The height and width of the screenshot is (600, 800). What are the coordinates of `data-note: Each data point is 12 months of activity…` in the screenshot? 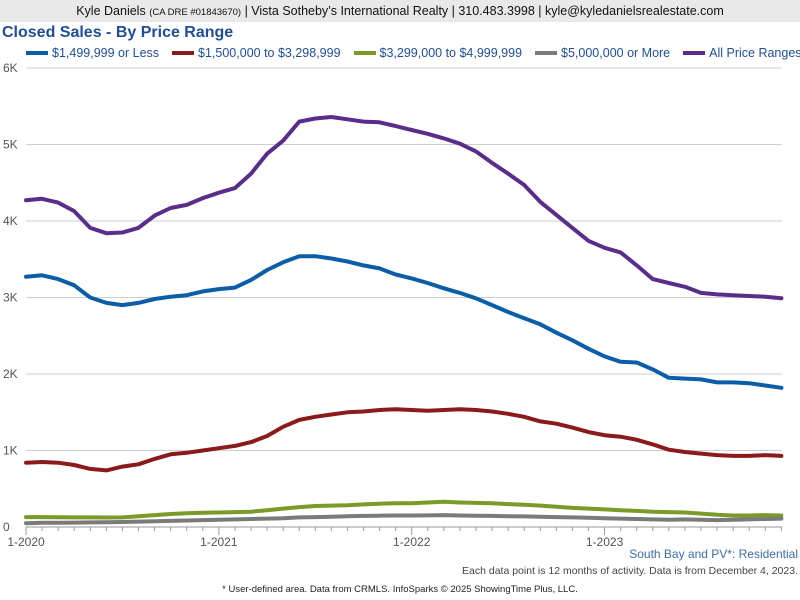 It's located at (630, 571).